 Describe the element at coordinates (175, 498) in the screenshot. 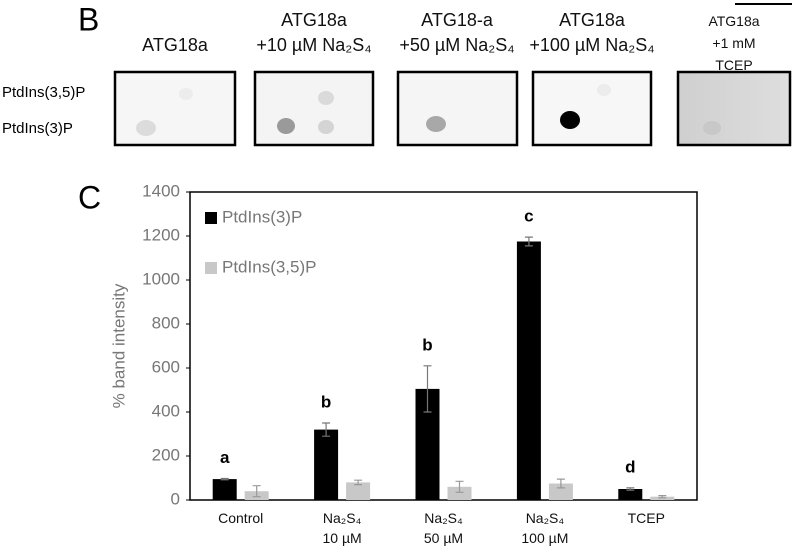

I see `y-tick-label: 0` at that location.